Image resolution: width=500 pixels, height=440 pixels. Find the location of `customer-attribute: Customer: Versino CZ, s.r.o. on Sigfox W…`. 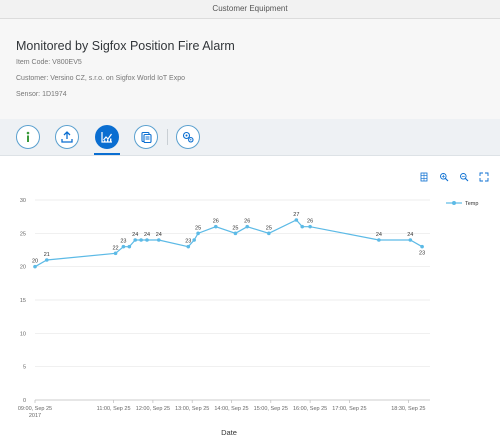

customer-attribute: Customer: Versino CZ, s.r.o. on Sigfox W… is located at coordinates (100, 78).